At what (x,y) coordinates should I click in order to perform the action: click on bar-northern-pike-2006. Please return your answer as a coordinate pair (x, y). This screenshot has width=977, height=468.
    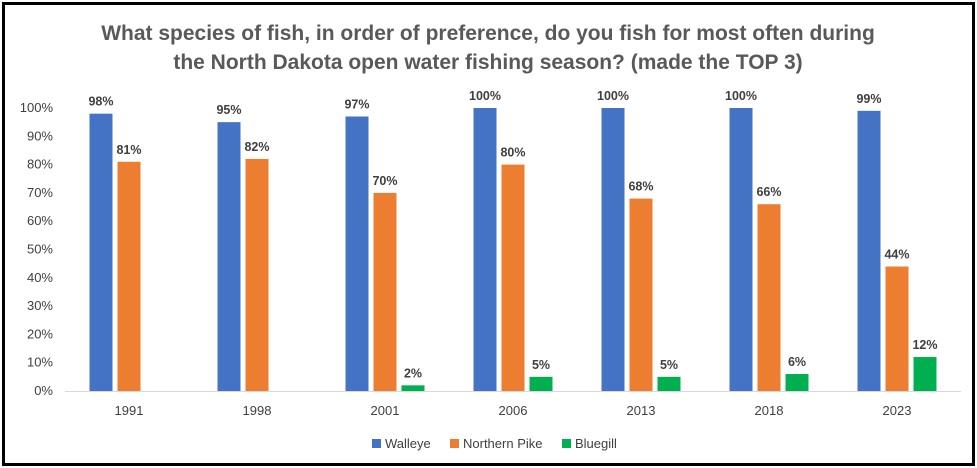
    Looking at the image, I should click on (513, 277).